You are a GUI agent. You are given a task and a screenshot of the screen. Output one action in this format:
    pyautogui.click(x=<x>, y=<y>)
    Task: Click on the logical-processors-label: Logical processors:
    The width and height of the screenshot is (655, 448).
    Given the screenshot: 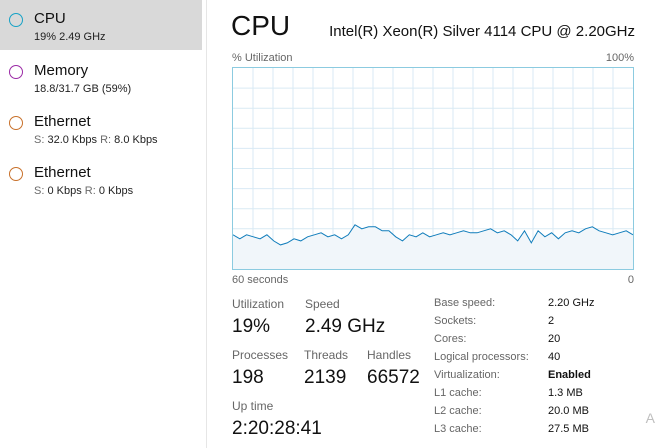 What is the action you would take?
    pyautogui.click(x=481, y=357)
    